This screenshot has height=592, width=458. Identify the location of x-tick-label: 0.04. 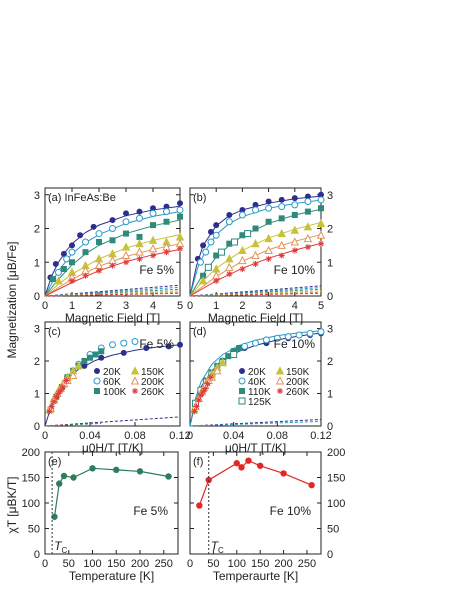
(89, 436).